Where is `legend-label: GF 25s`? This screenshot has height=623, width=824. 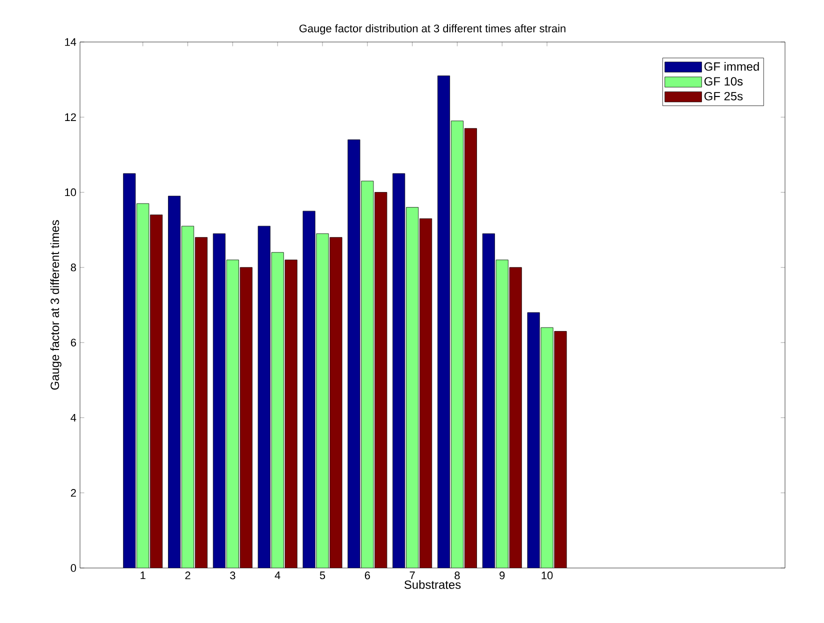 legend-label: GF 25s is located at coordinates (723, 96).